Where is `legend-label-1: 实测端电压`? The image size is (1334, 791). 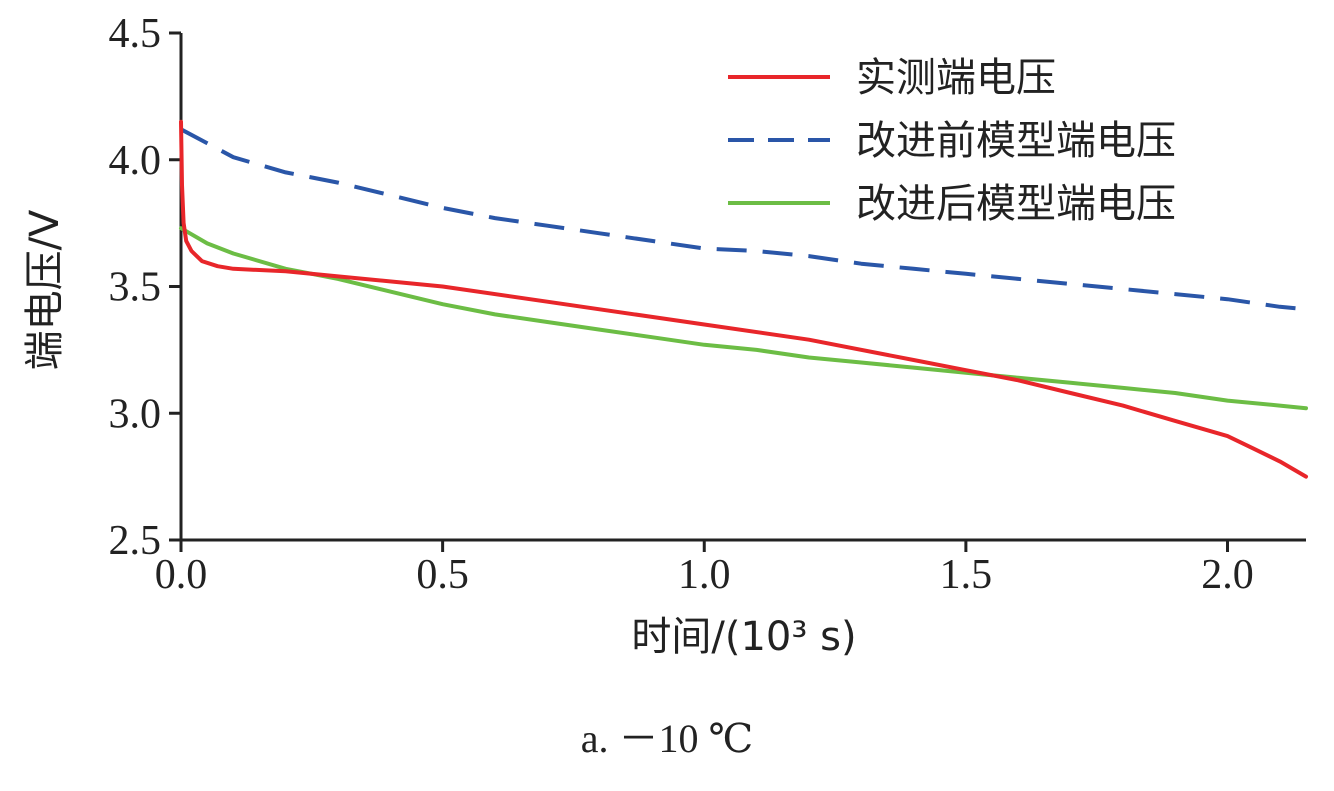 legend-label-1: 实测端电压 is located at coordinates (956, 78).